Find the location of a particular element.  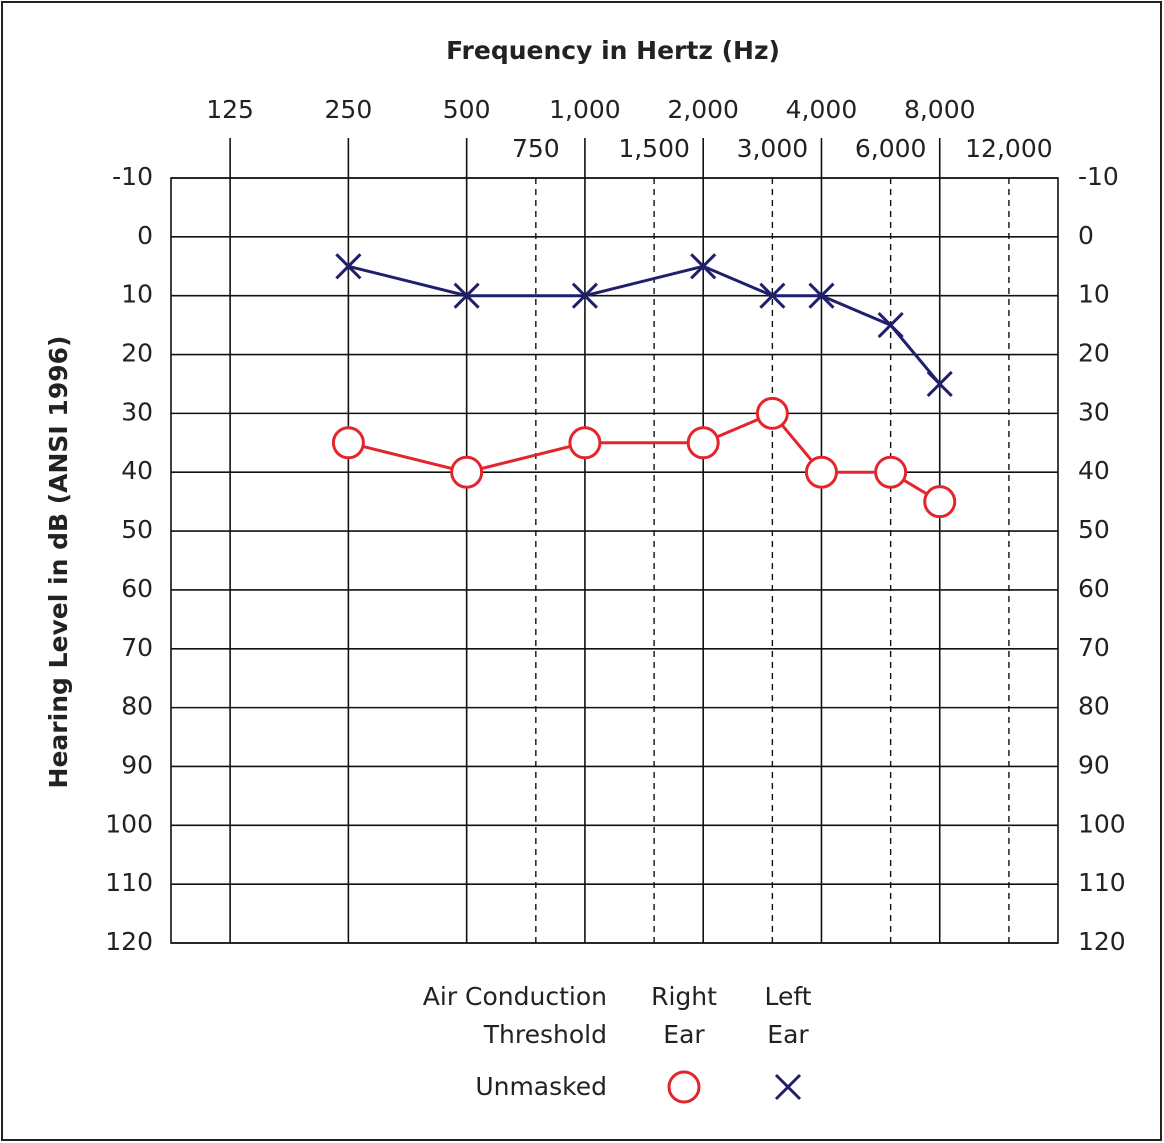

y-tick-label-right: 80 is located at coordinates (1094, 706).